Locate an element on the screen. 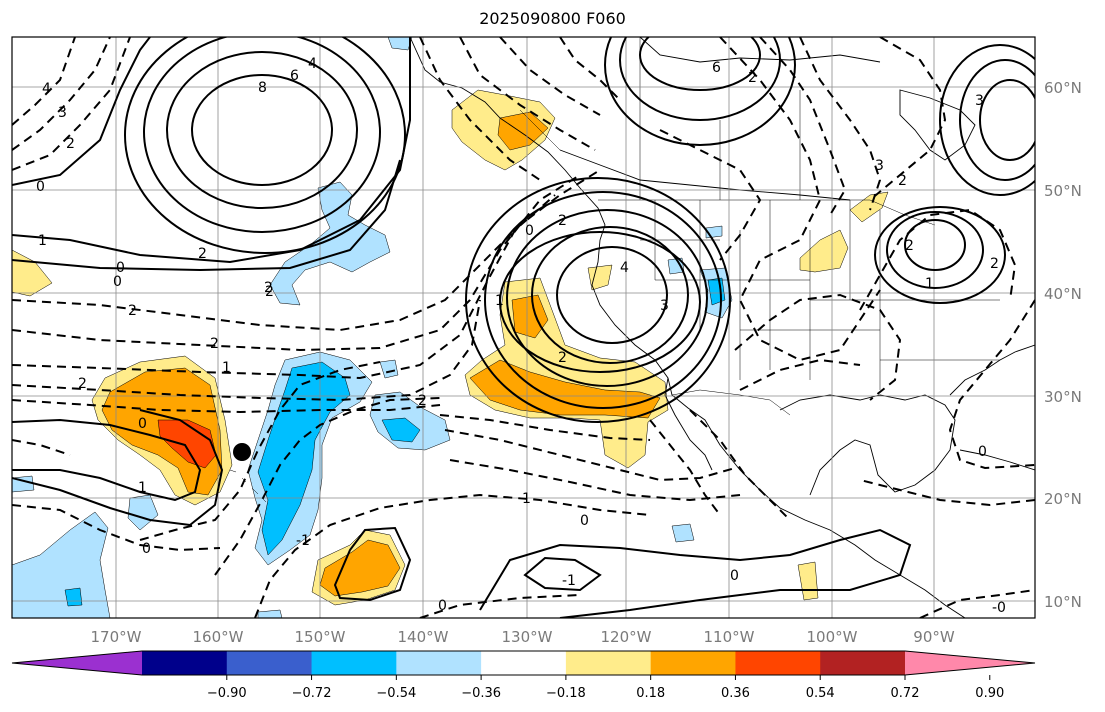 This screenshot has height=712, width=1105. lon-label: 130°W is located at coordinates (527, 637).